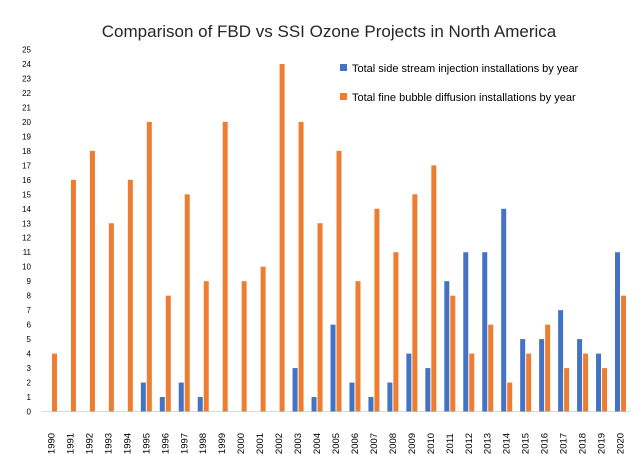  What do you see at coordinates (89, 443) in the screenshot?
I see `x-tick-label: 1992` at bounding box center [89, 443].